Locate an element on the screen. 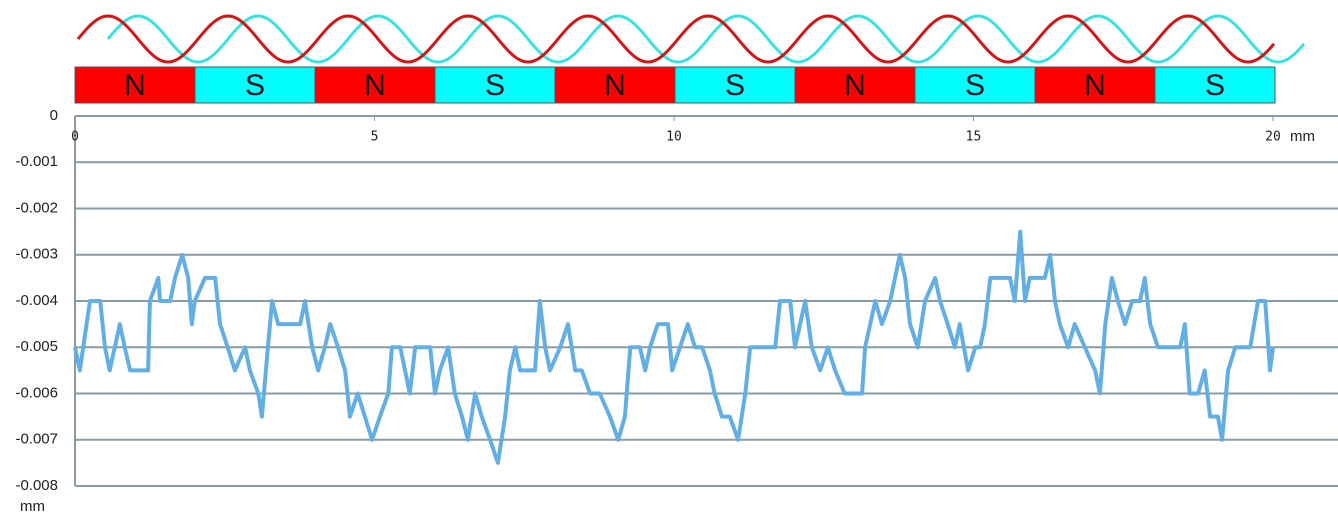  y-tick-label: -0.003 is located at coordinates (36, 254).